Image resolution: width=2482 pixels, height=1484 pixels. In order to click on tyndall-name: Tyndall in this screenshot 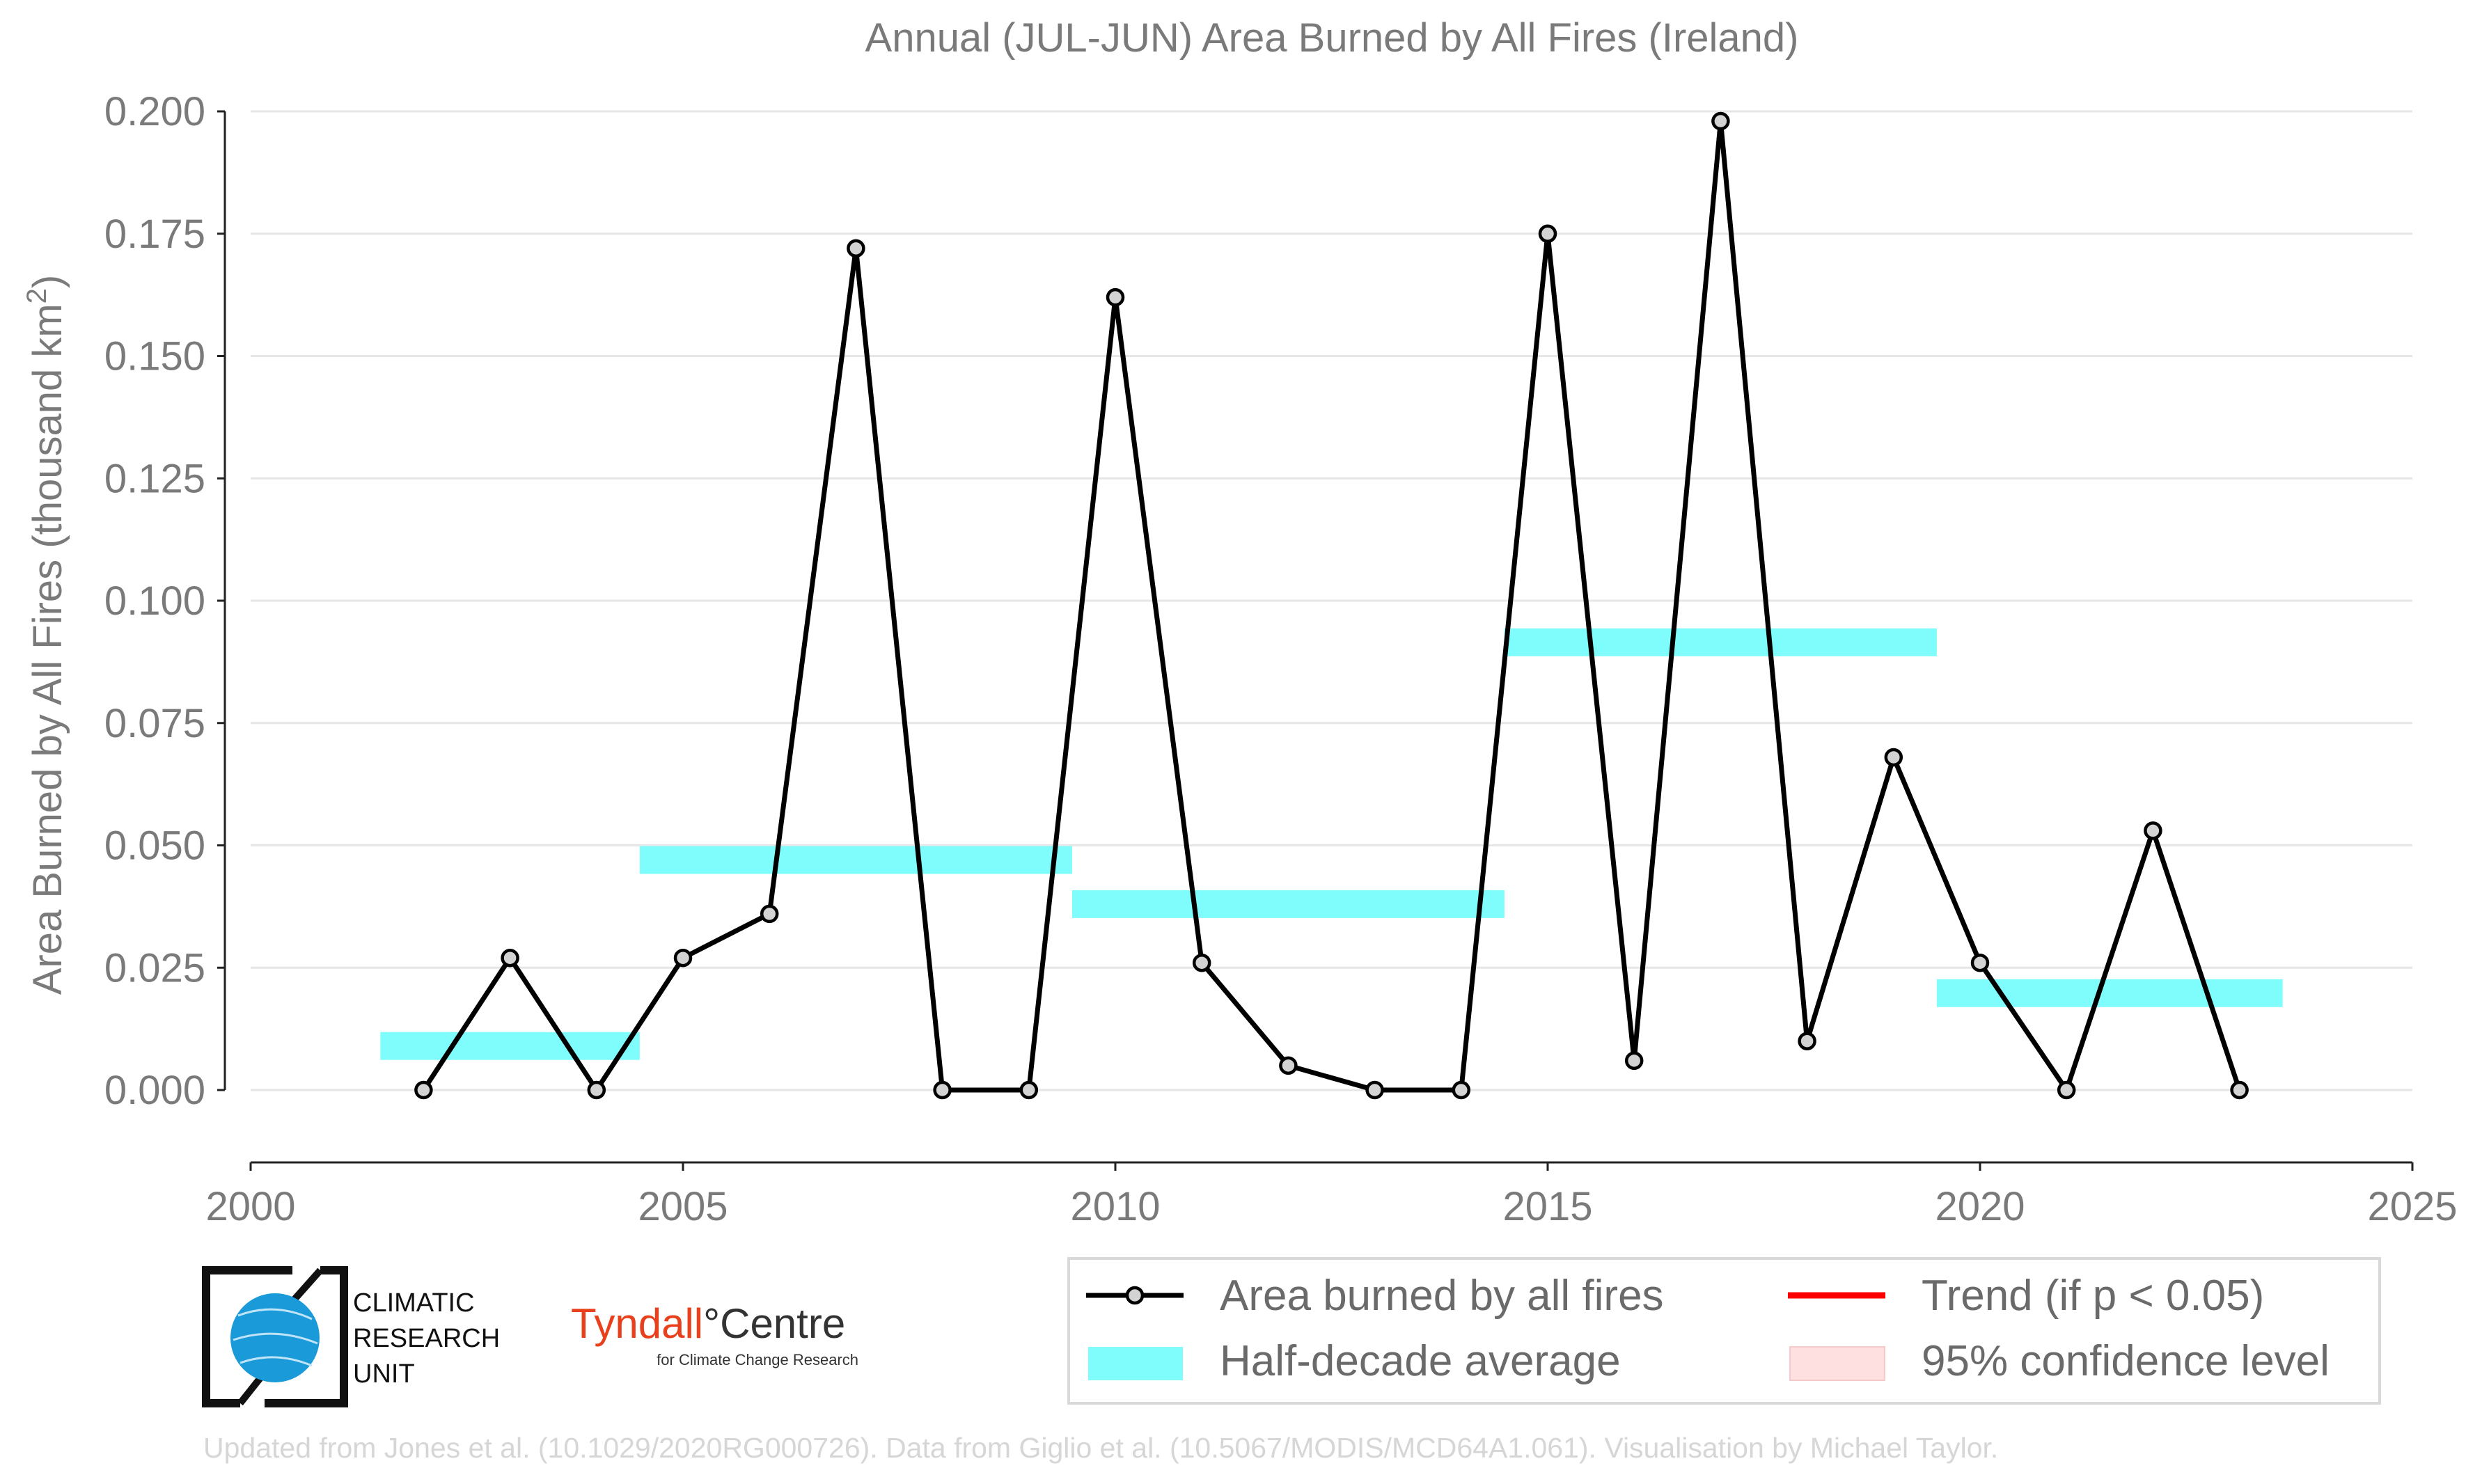, I will do `click(637, 1323)`.